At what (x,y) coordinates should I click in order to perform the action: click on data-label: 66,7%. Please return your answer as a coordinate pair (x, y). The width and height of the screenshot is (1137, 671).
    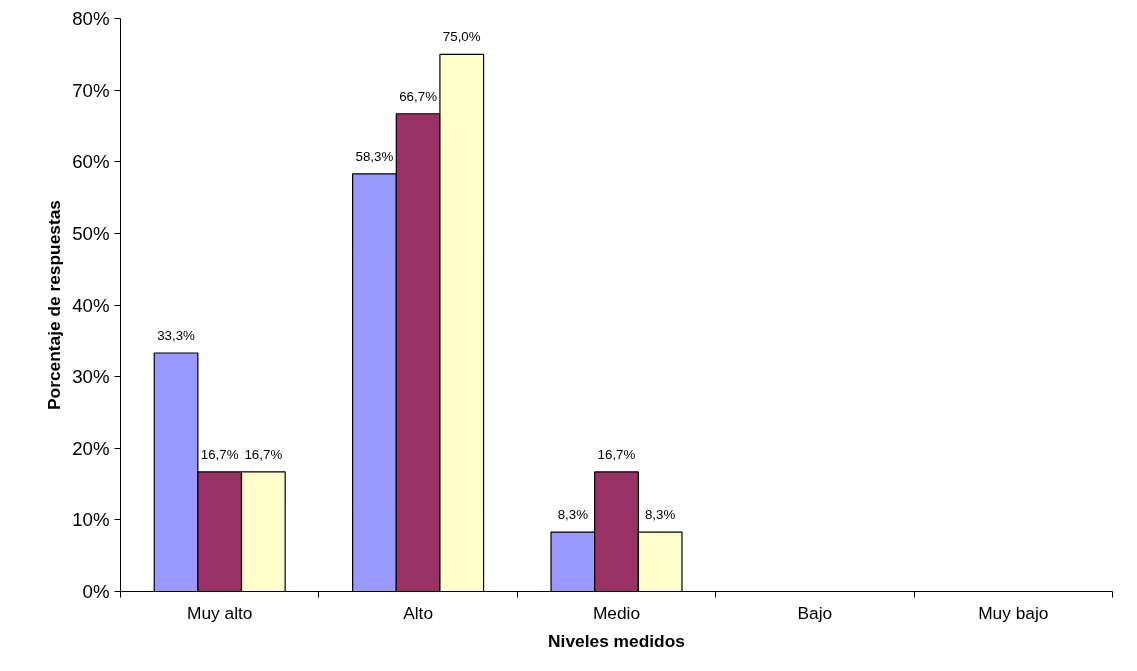
    Looking at the image, I should click on (418, 96).